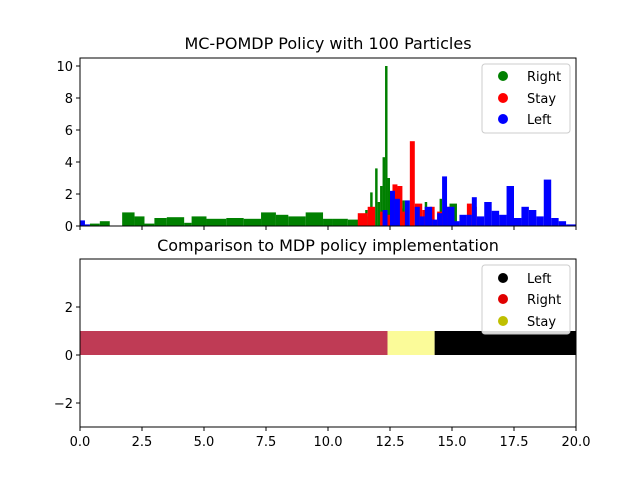  Describe the element at coordinates (80, 442) in the screenshot. I see `bottom-xtick-label: 0.0` at that location.